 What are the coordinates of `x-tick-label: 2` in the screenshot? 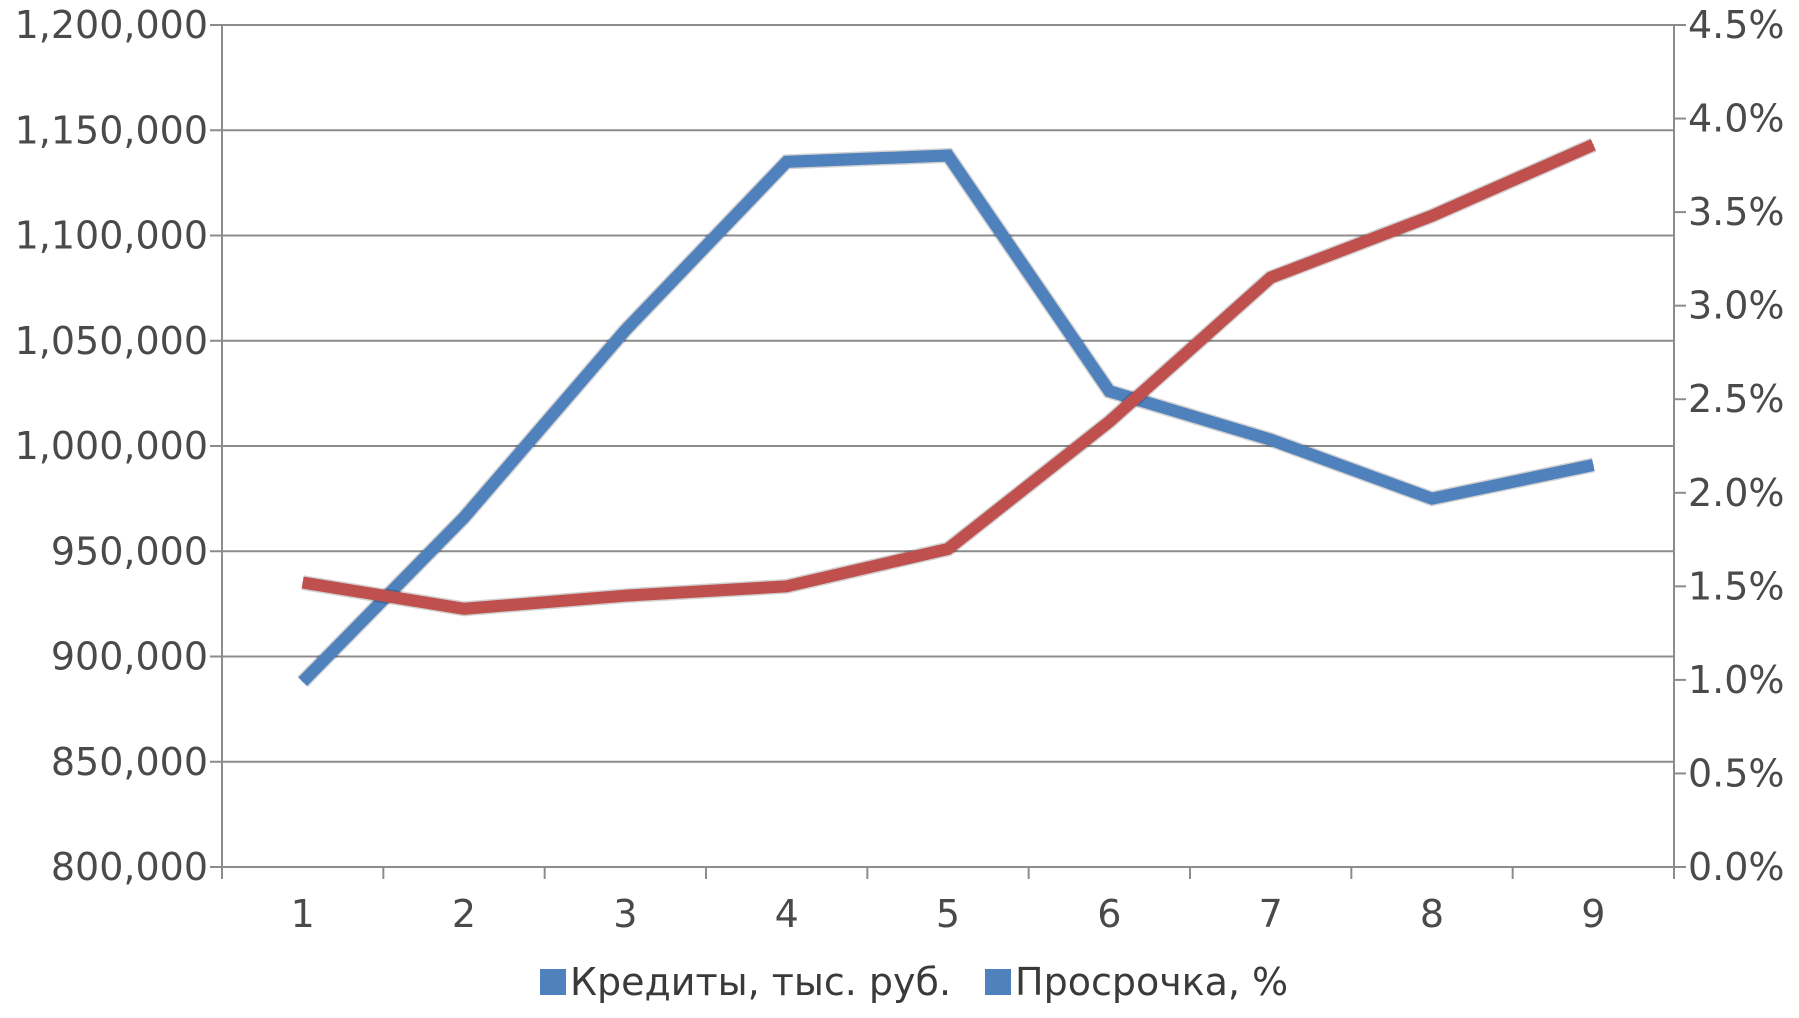 It's located at (464, 914).